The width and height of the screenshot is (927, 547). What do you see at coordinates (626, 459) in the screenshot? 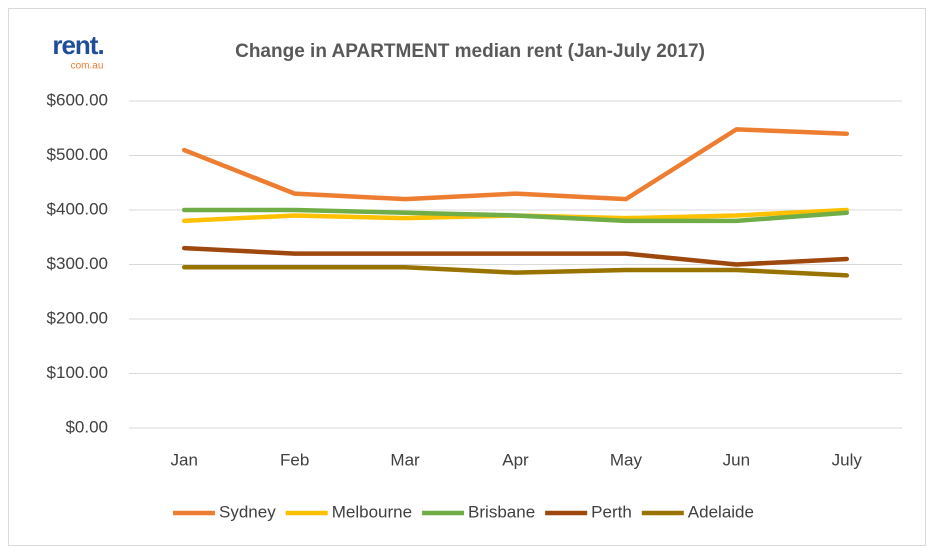
I see `x-tick-label: May` at bounding box center [626, 459].